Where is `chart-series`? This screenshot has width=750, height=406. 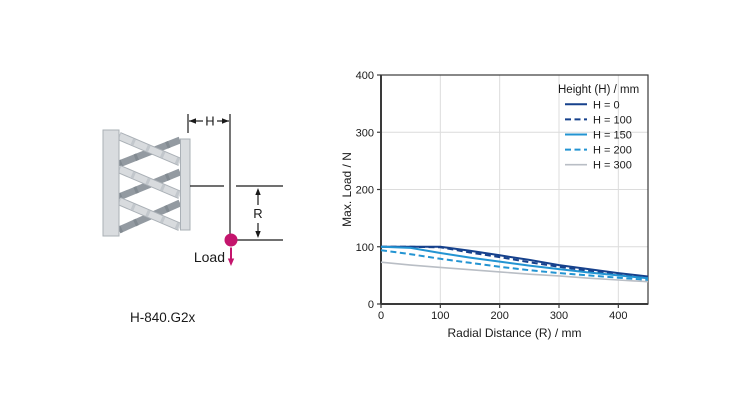
chart-series is located at coordinates (514, 264).